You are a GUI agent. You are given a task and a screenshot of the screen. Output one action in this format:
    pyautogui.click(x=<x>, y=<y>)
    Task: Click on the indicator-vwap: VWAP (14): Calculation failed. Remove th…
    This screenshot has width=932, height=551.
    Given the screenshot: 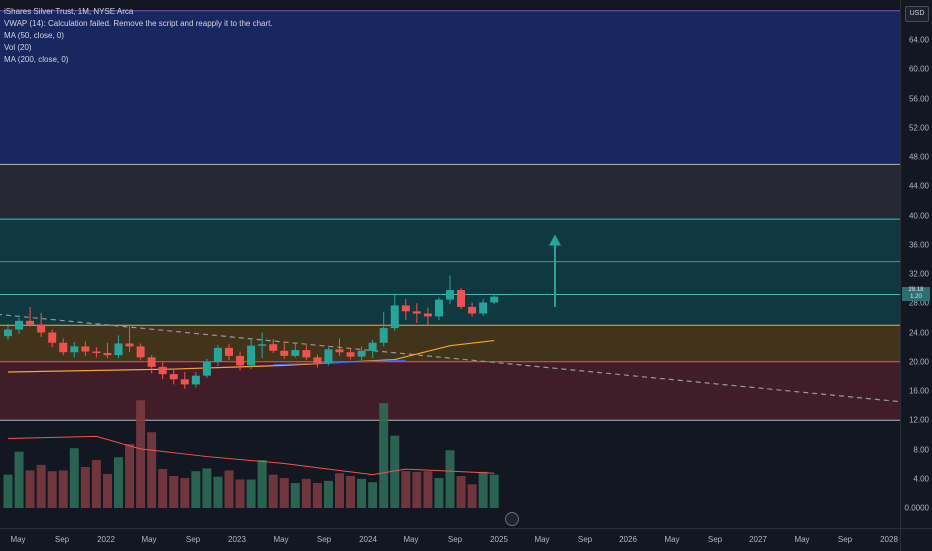 What is the action you would take?
    pyautogui.click(x=138, y=23)
    